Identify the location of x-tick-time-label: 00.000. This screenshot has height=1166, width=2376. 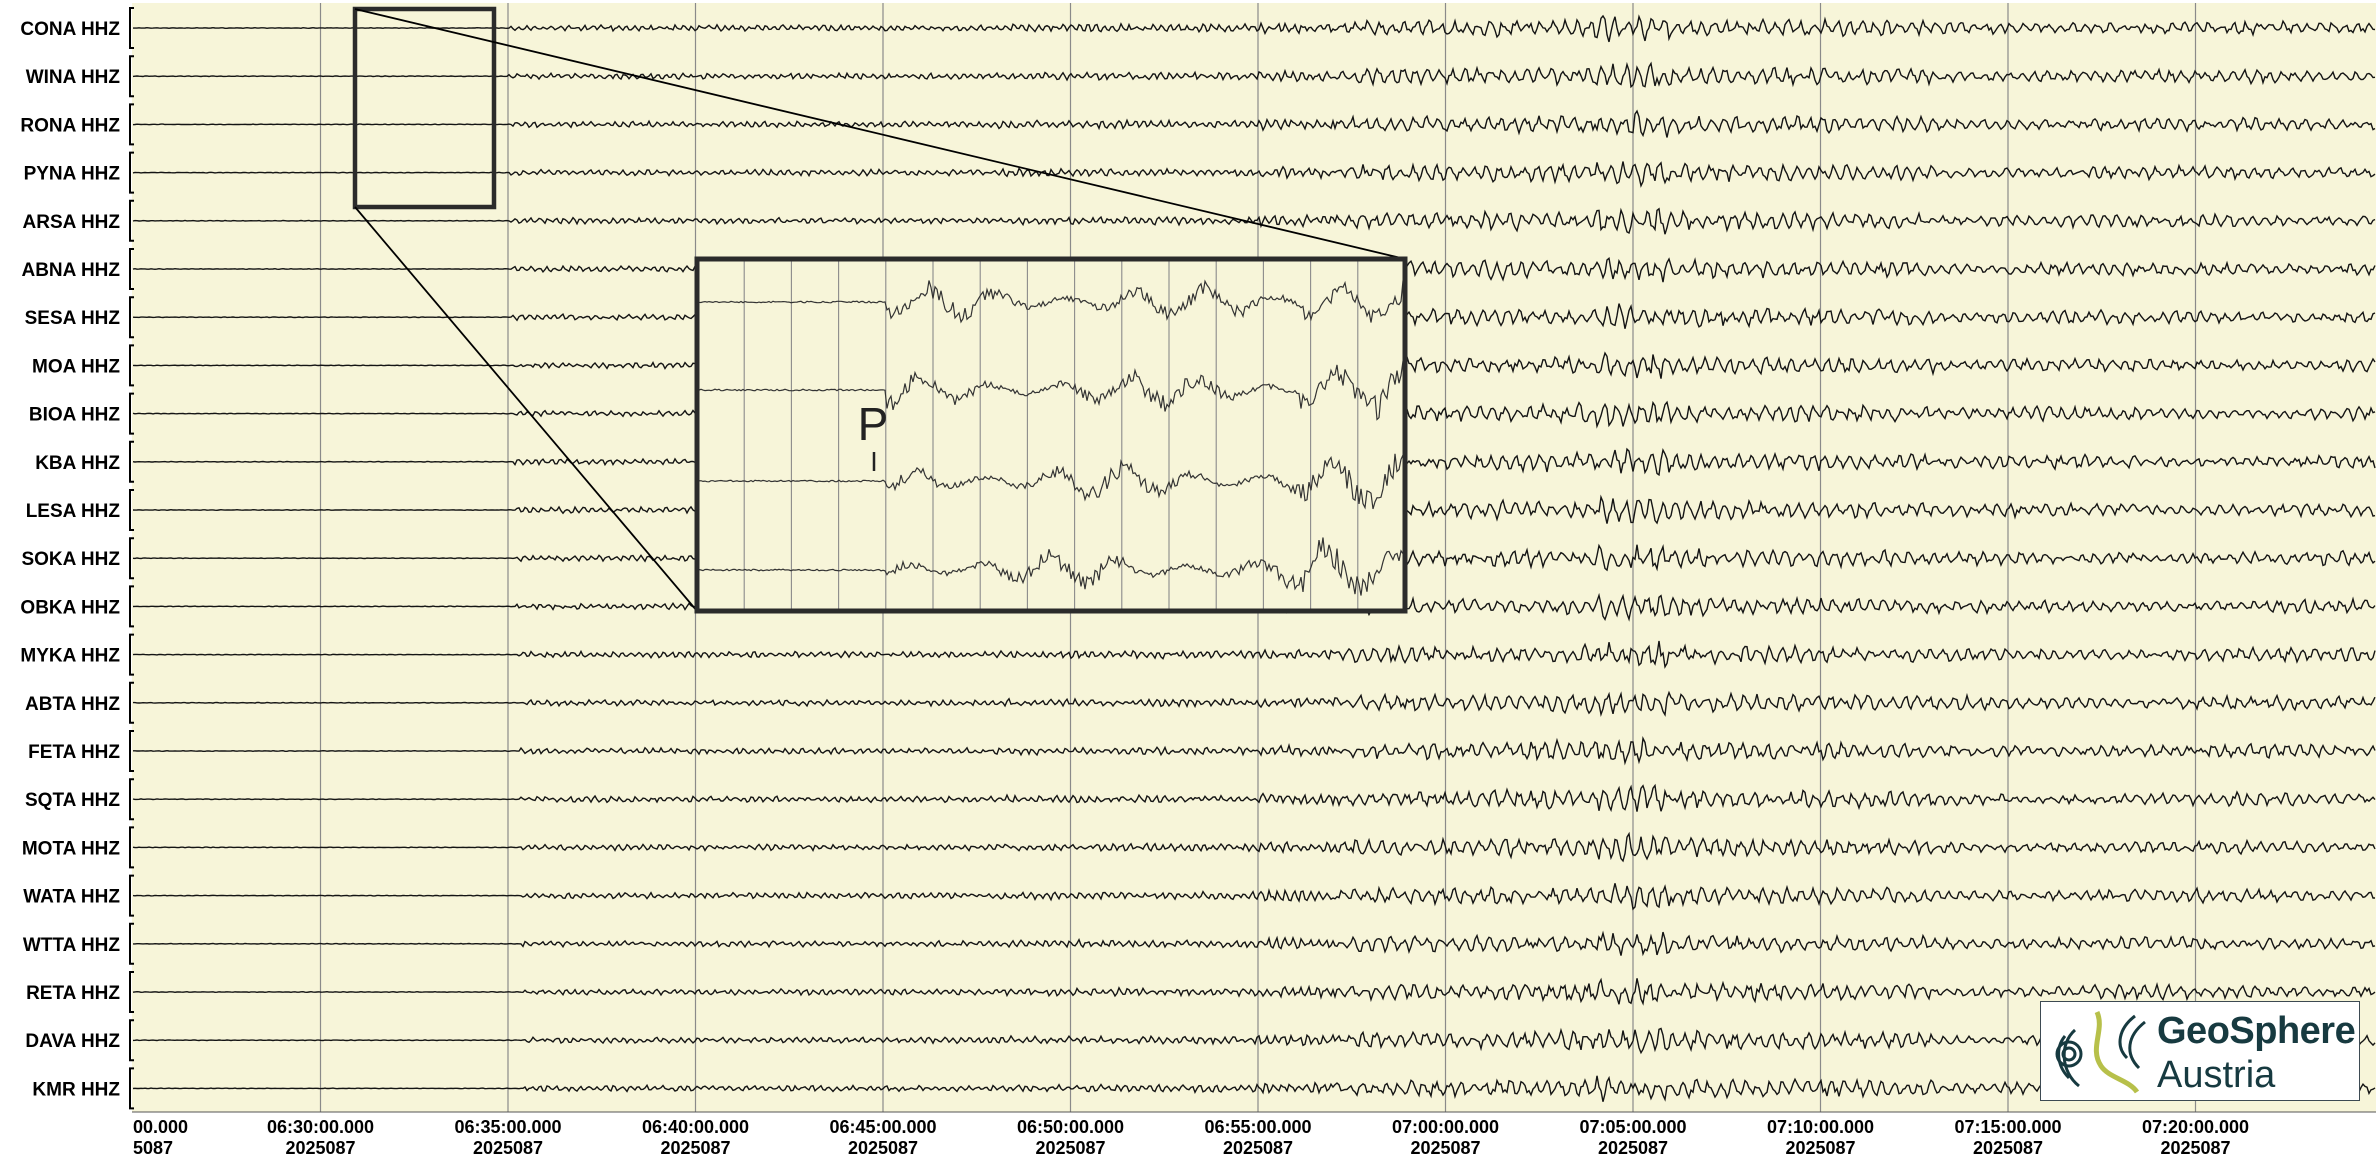
(160, 1127).